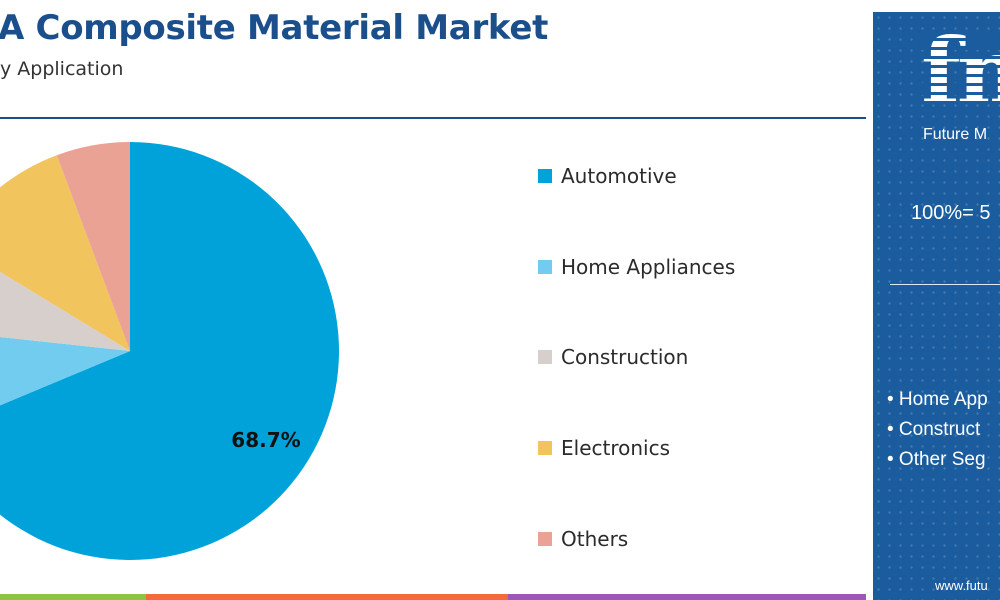  What do you see at coordinates (951, 213) in the screenshot?
I see `market-total-label: 100%= 5` at bounding box center [951, 213].